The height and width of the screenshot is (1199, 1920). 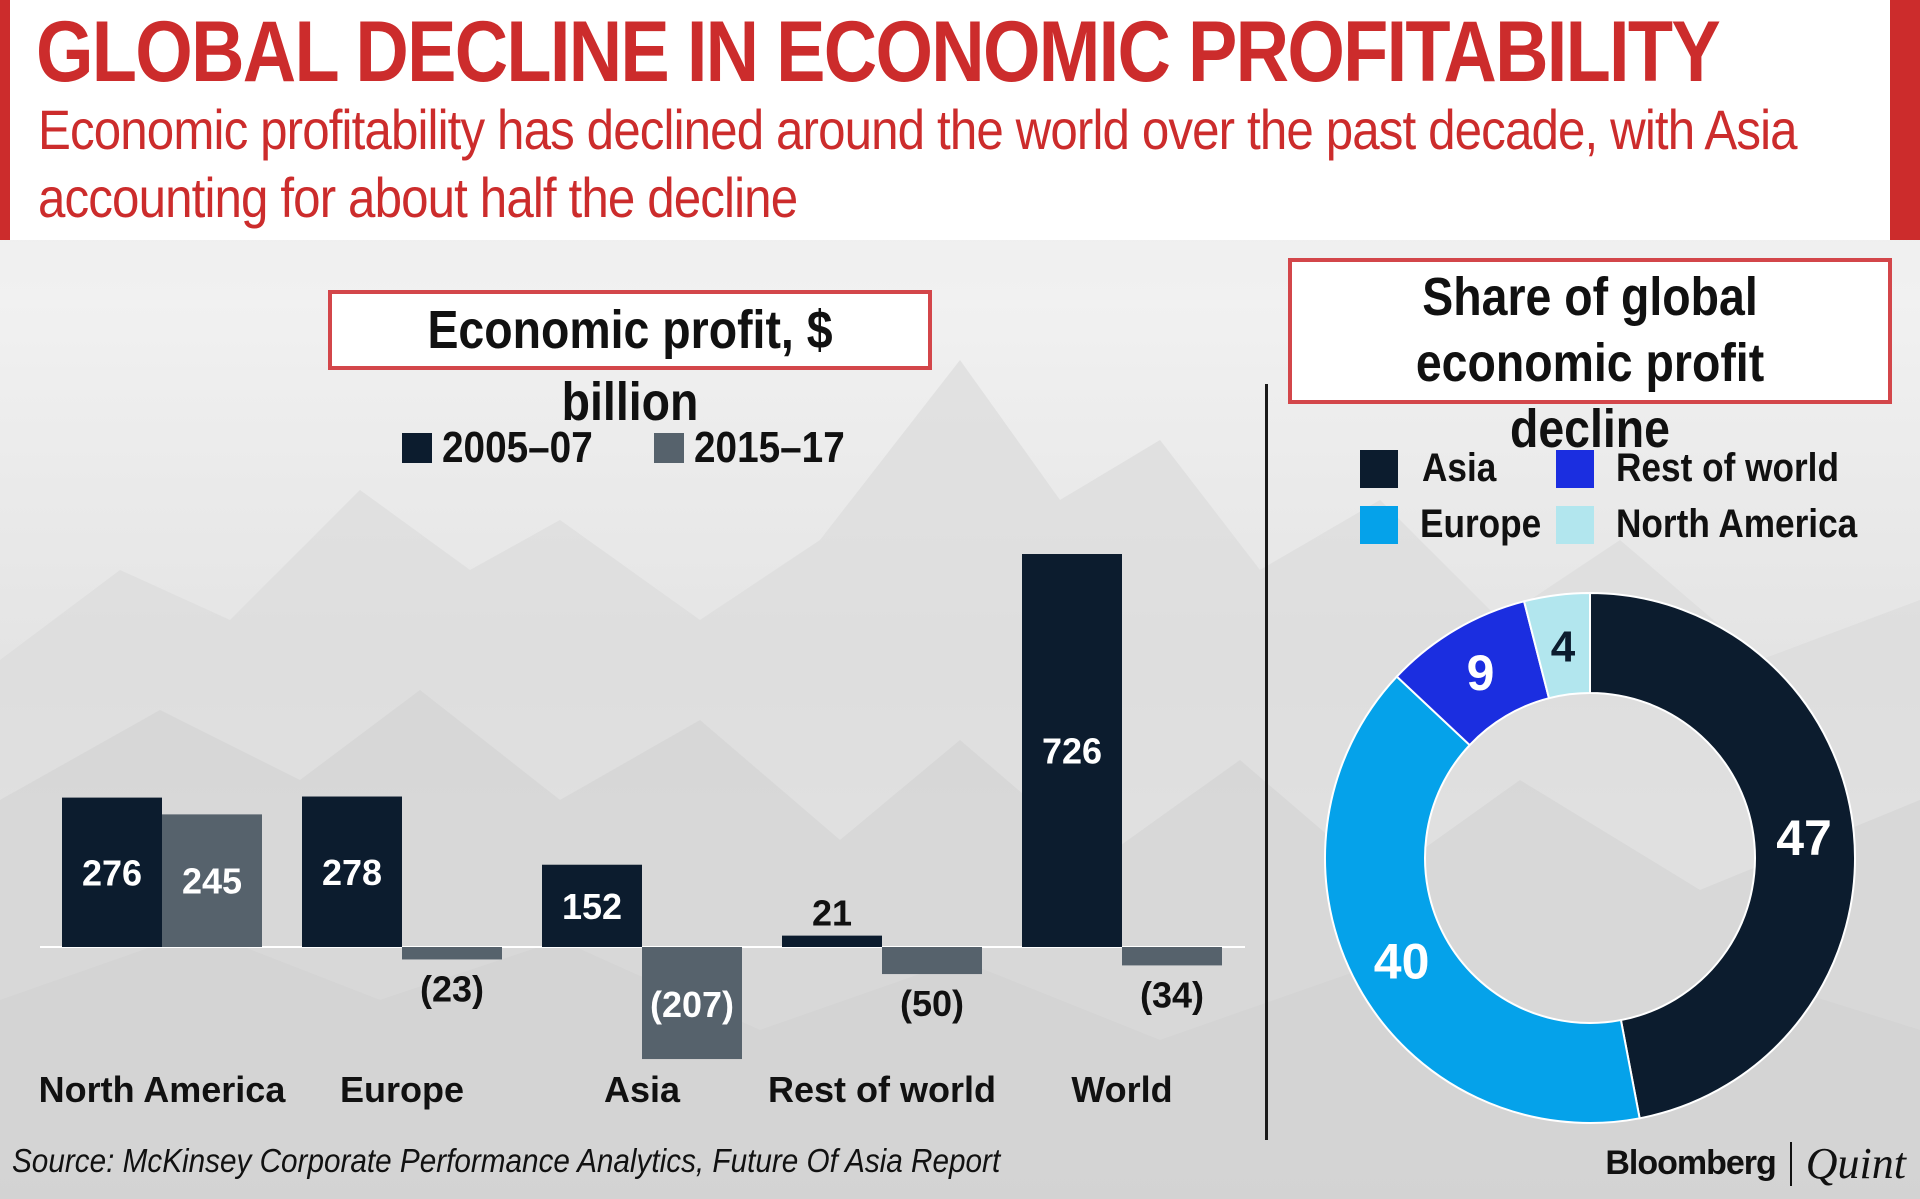 What do you see at coordinates (1481, 524) in the screenshot?
I see `legend-label-europe: Europe` at bounding box center [1481, 524].